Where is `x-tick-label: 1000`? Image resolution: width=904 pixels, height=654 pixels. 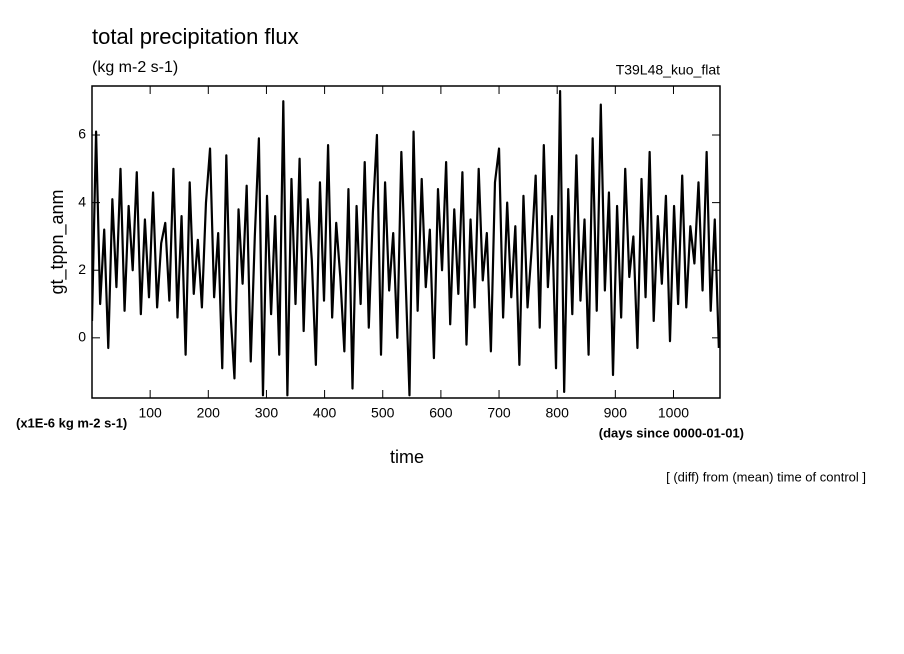 x-tick-label: 1000 is located at coordinates (673, 413).